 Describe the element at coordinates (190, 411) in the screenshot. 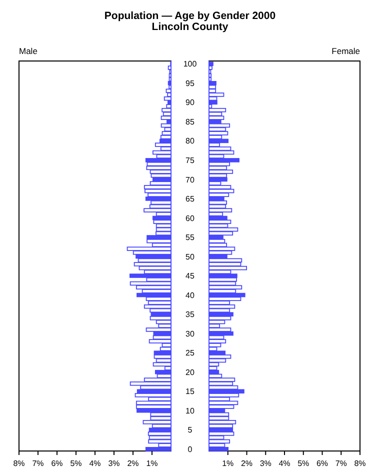

I see `y-tick-label: 10` at that location.